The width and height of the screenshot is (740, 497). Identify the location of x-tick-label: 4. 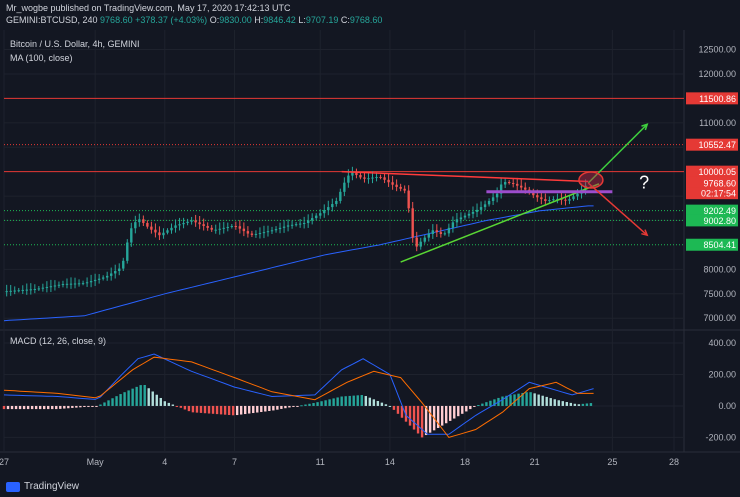
(164, 462).